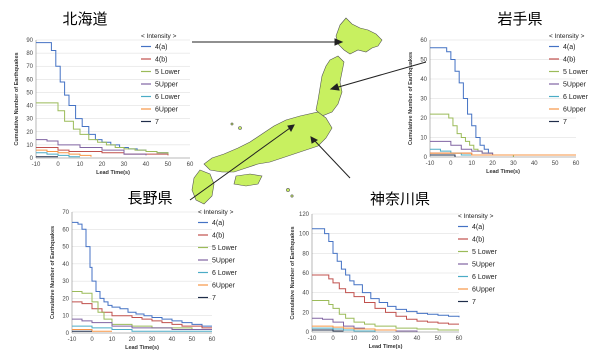  I want to click on arrow-nagano, so click(240, 164).